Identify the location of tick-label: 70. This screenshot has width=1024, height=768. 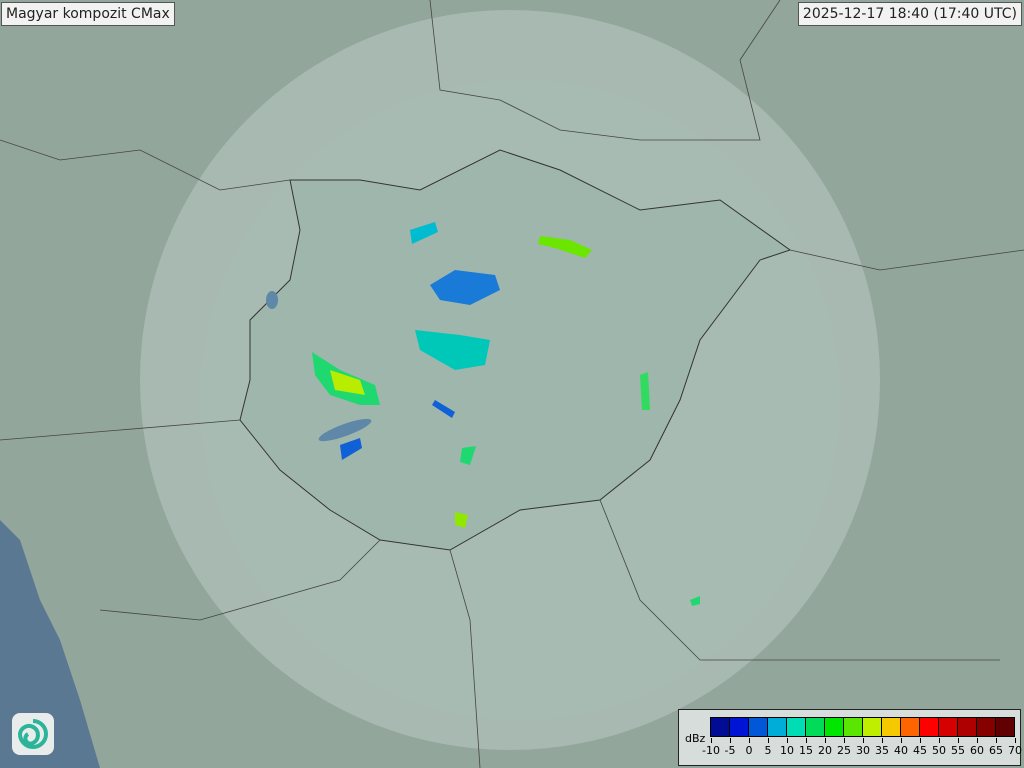
(1015, 750).